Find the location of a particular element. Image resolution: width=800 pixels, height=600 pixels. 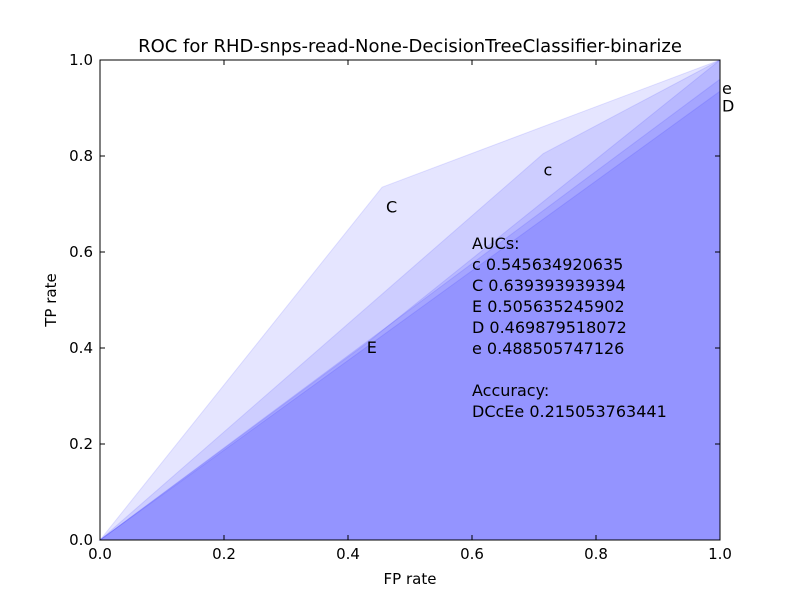

curve-label-C: C is located at coordinates (391, 206).